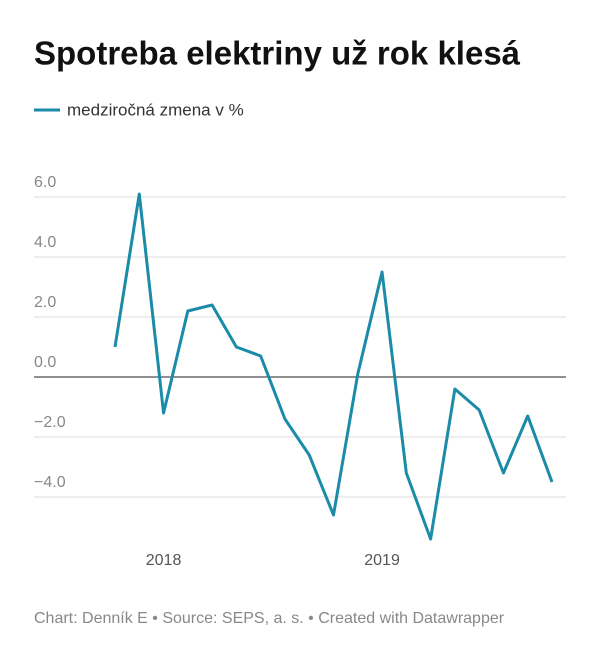 This screenshot has width=600, height=672. What do you see at coordinates (164, 560) in the screenshot?
I see `x-tick-label: 2018` at bounding box center [164, 560].